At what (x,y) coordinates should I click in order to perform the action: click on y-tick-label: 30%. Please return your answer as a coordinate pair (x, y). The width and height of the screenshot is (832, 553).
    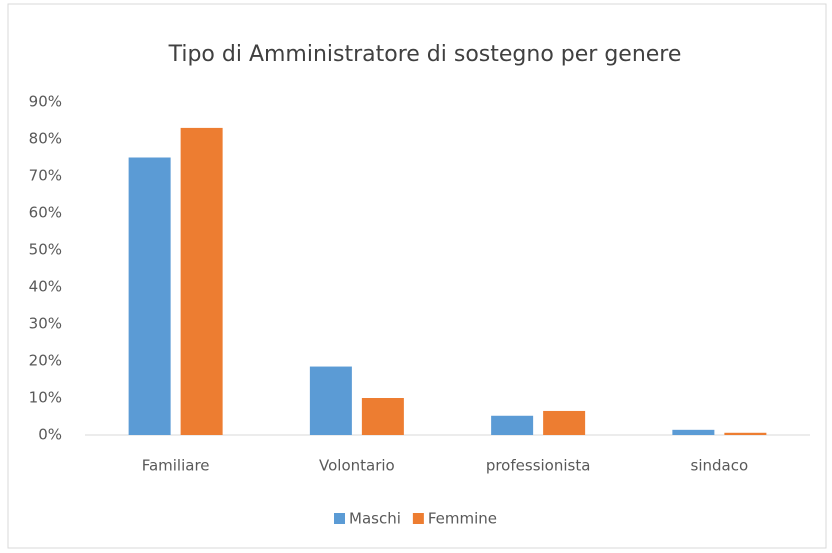
    Looking at the image, I should click on (45, 324).